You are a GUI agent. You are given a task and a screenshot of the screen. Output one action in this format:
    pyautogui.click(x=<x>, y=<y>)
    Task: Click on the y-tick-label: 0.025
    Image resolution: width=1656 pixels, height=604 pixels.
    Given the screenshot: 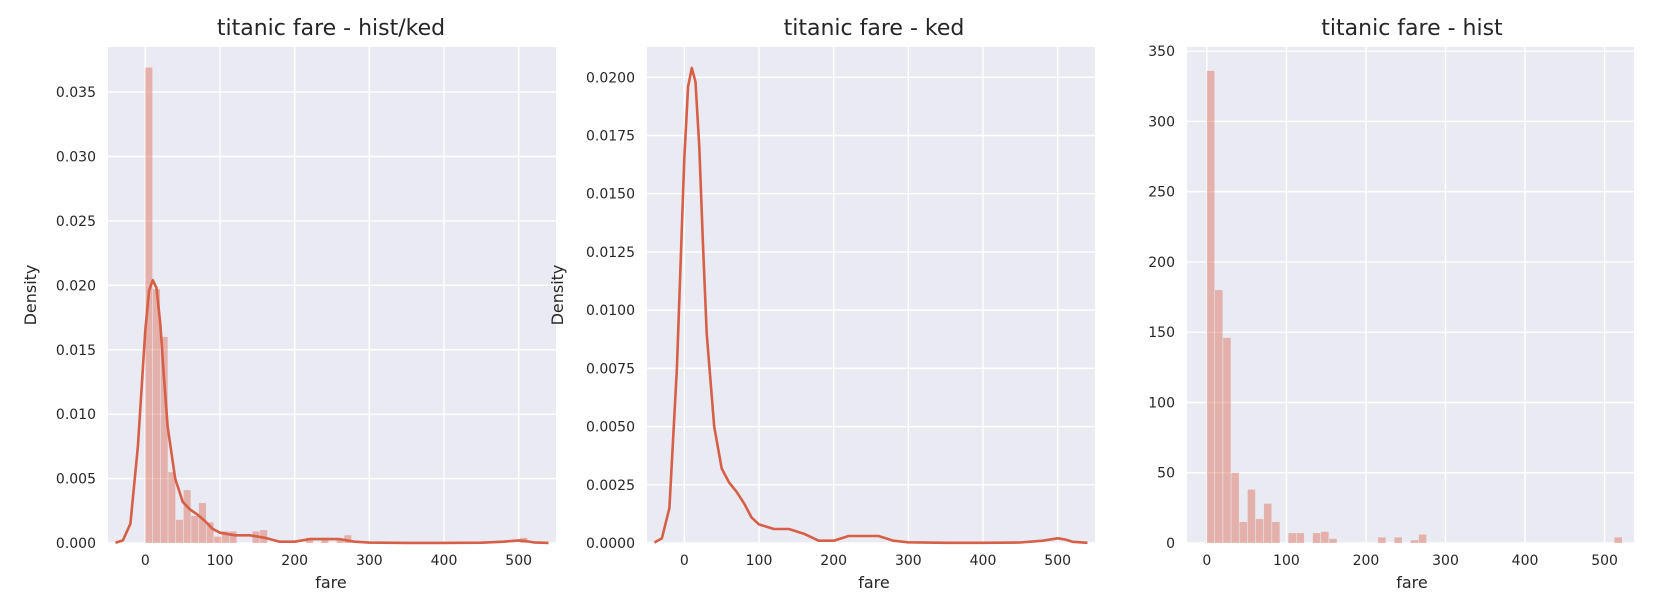 What is the action you would take?
    pyautogui.click(x=76, y=222)
    